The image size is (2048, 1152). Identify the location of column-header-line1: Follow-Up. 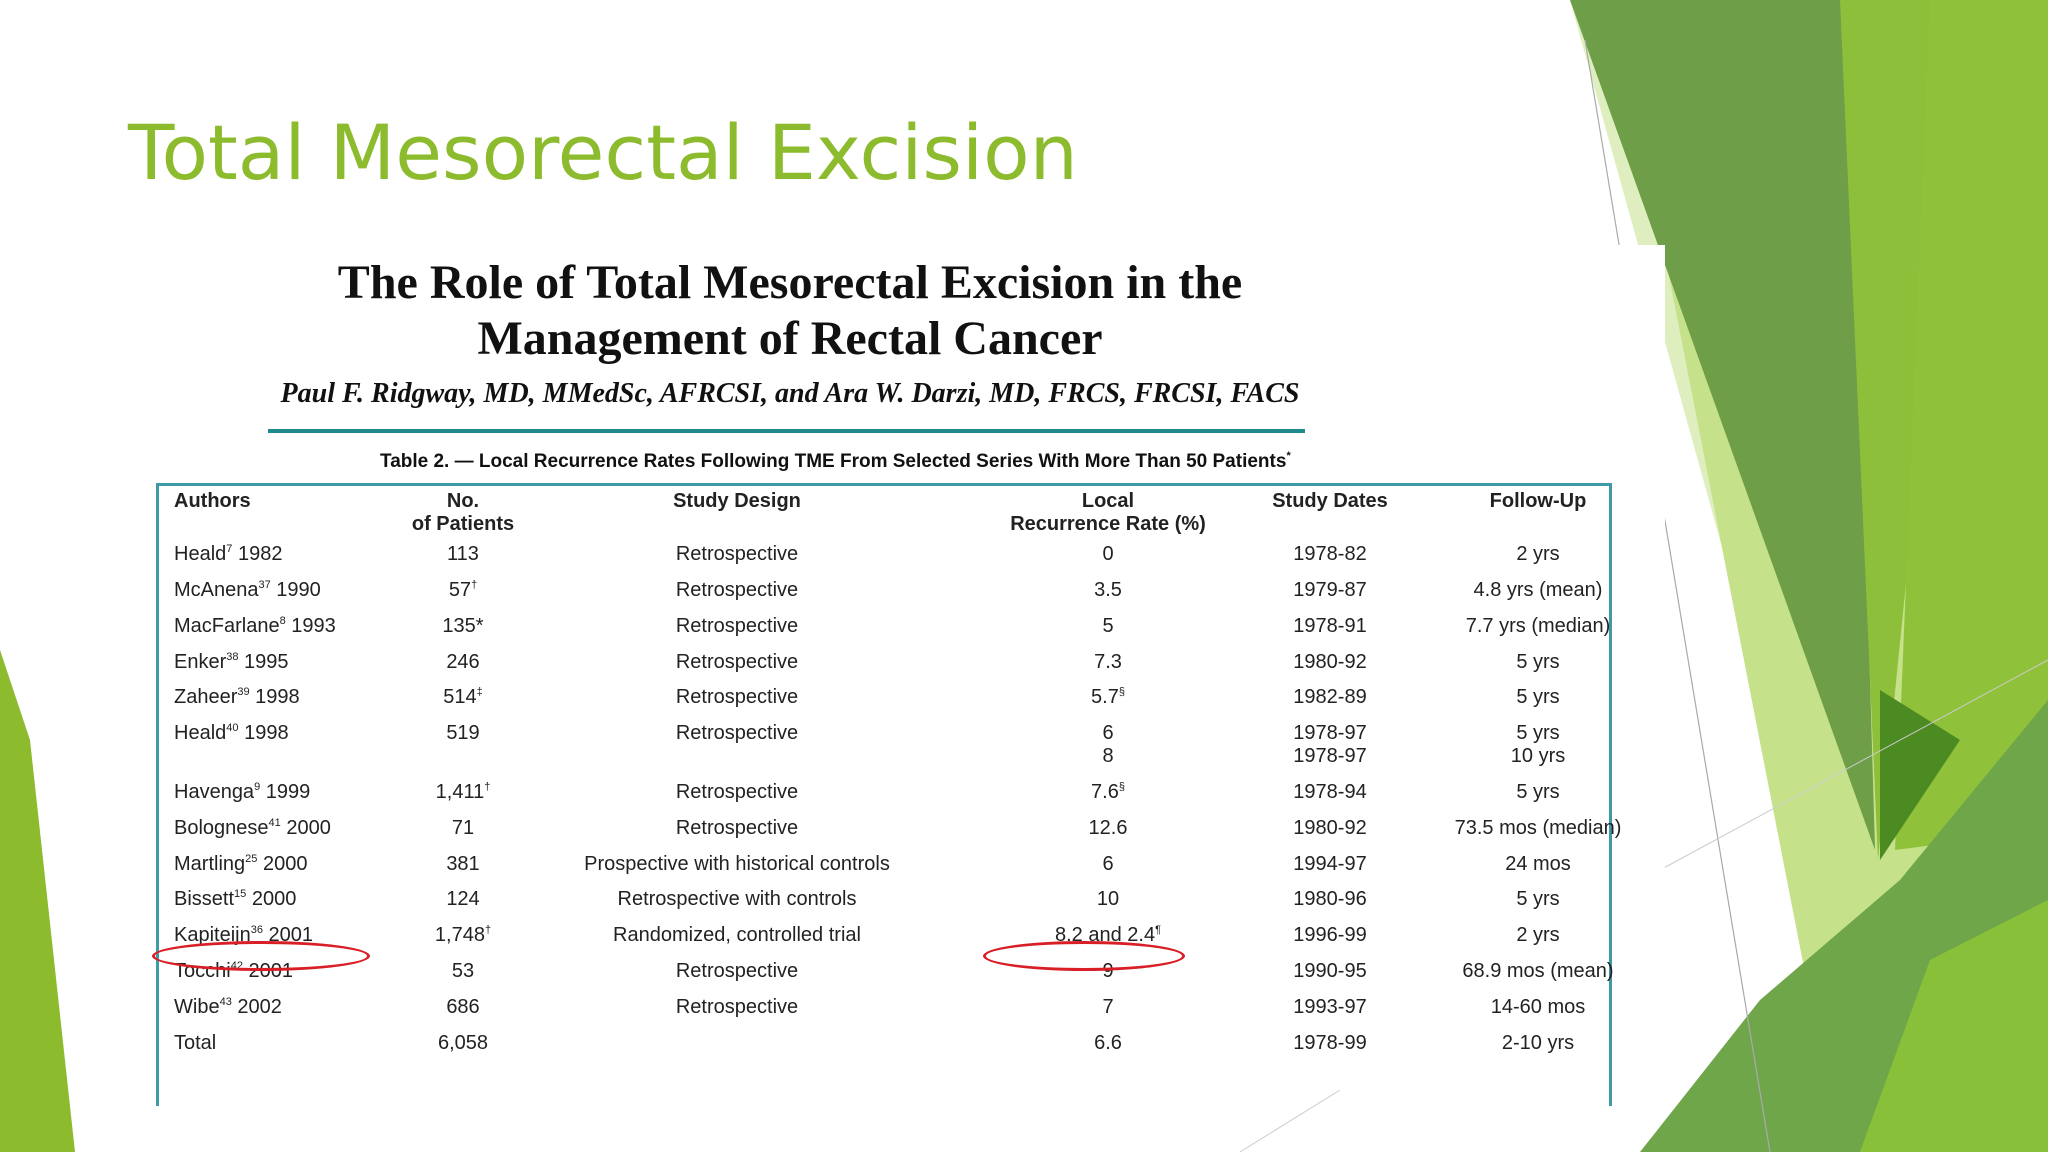
(1538, 501).